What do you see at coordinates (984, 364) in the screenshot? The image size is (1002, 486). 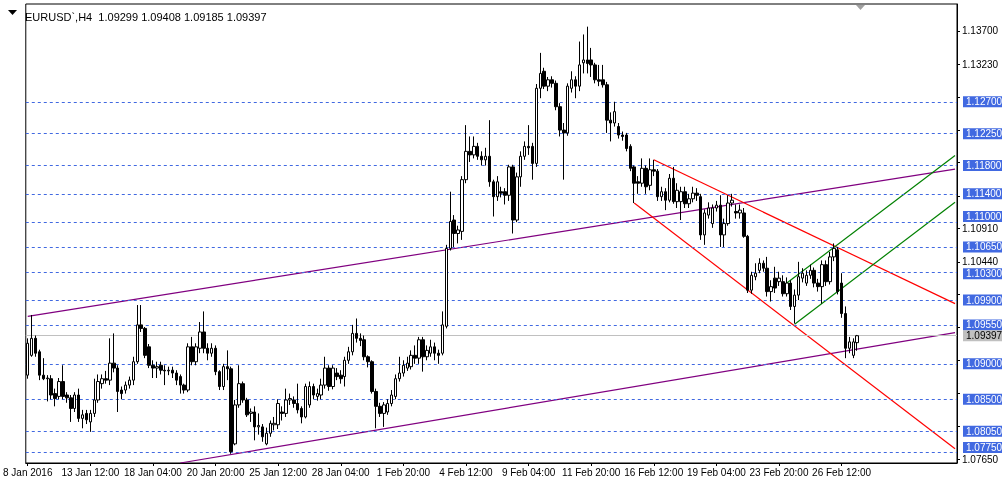 I see `ref-line-label: 1.09000` at bounding box center [984, 364].